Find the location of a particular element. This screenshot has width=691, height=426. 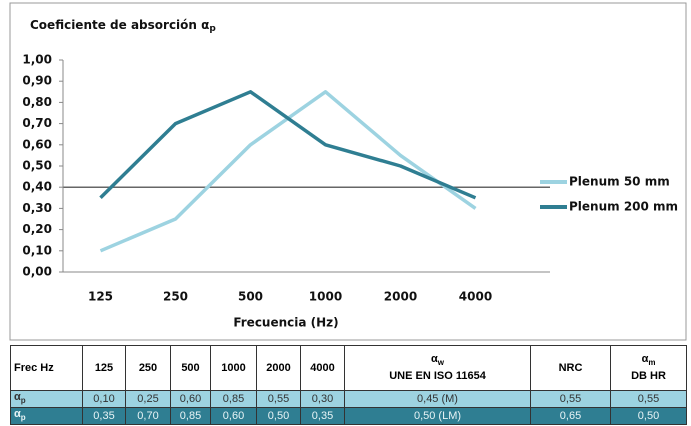

x-tick-label: 2000 is located at coordinates (400, 297).